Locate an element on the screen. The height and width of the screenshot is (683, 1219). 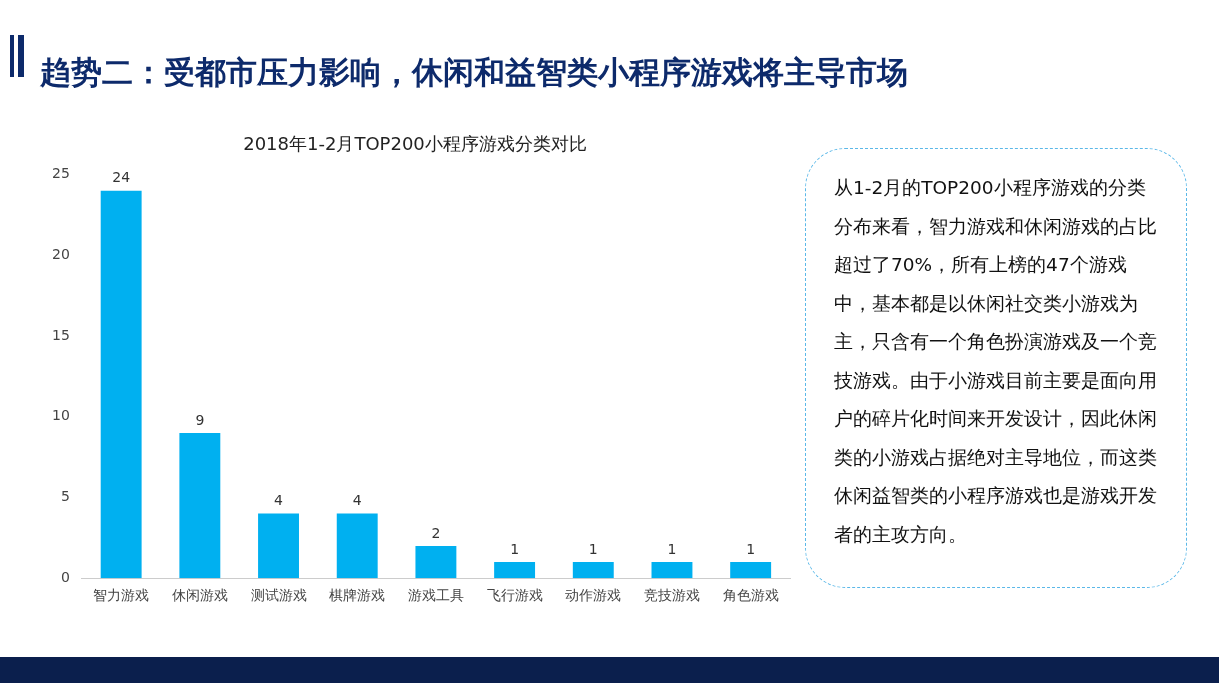
x-tick-label: 游戏工具 is located at coordinates (435, 595).